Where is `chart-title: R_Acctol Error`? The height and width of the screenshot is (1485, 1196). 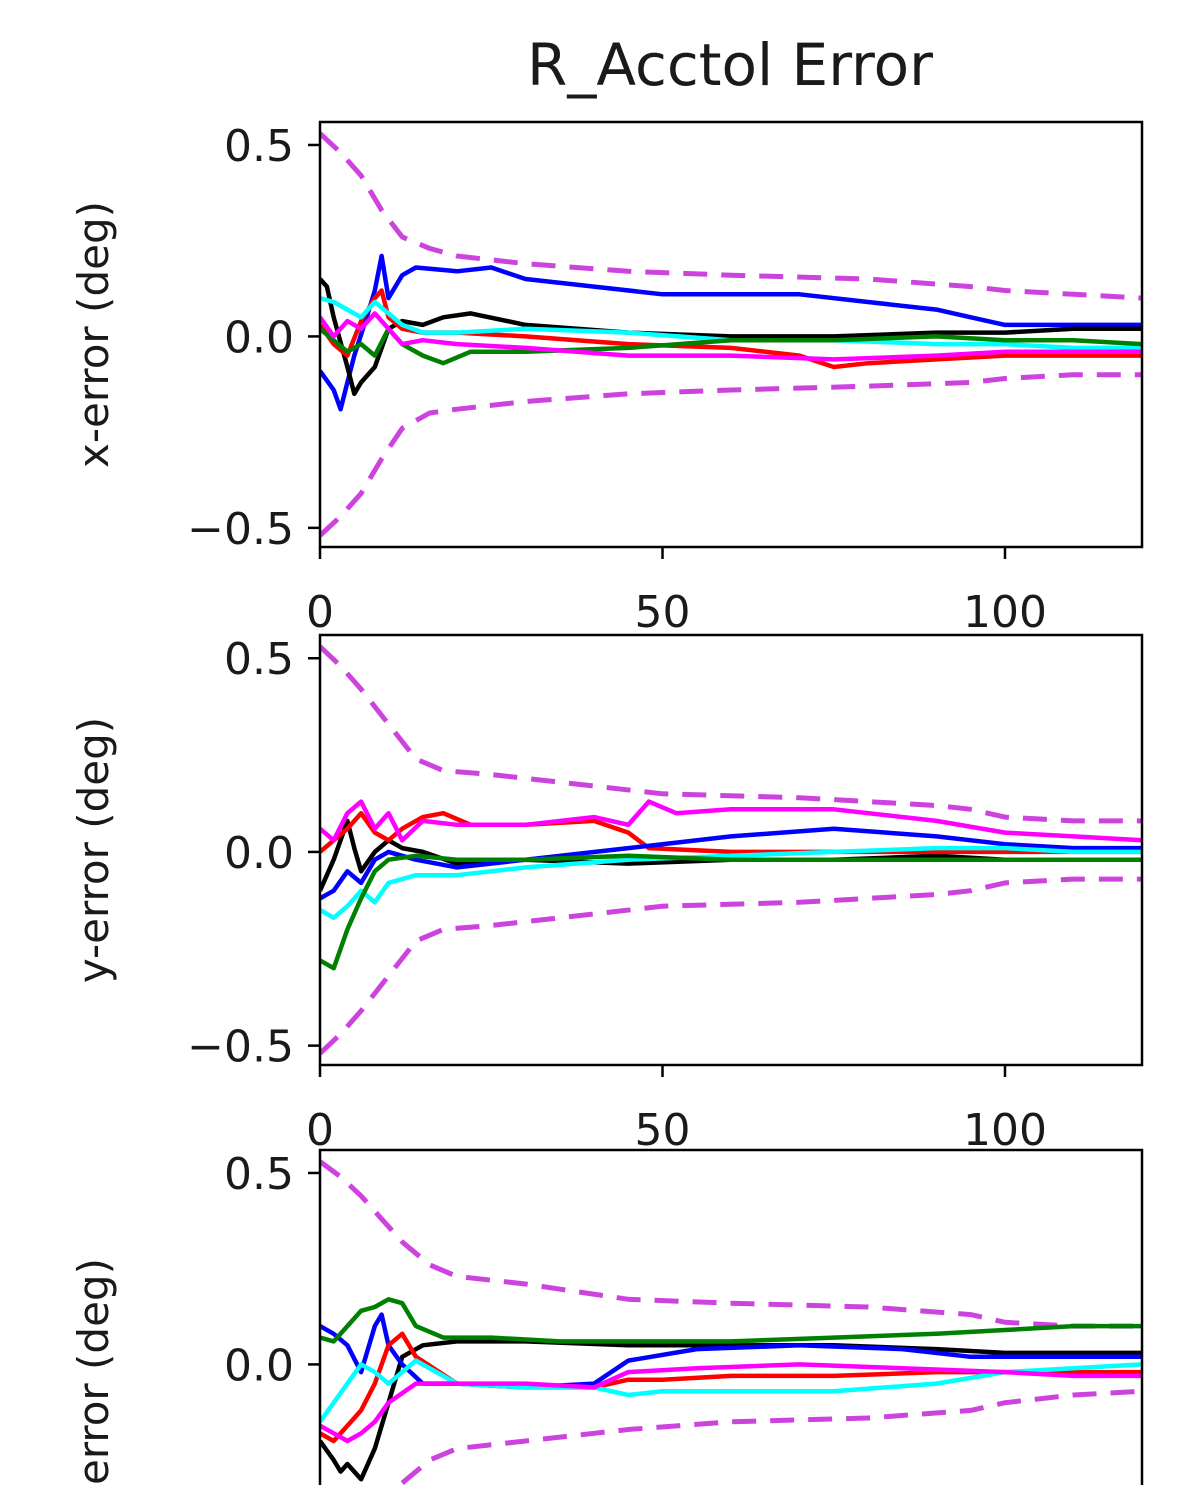 chart-title: R_Acctol Error is located at coordinates (730, 65).